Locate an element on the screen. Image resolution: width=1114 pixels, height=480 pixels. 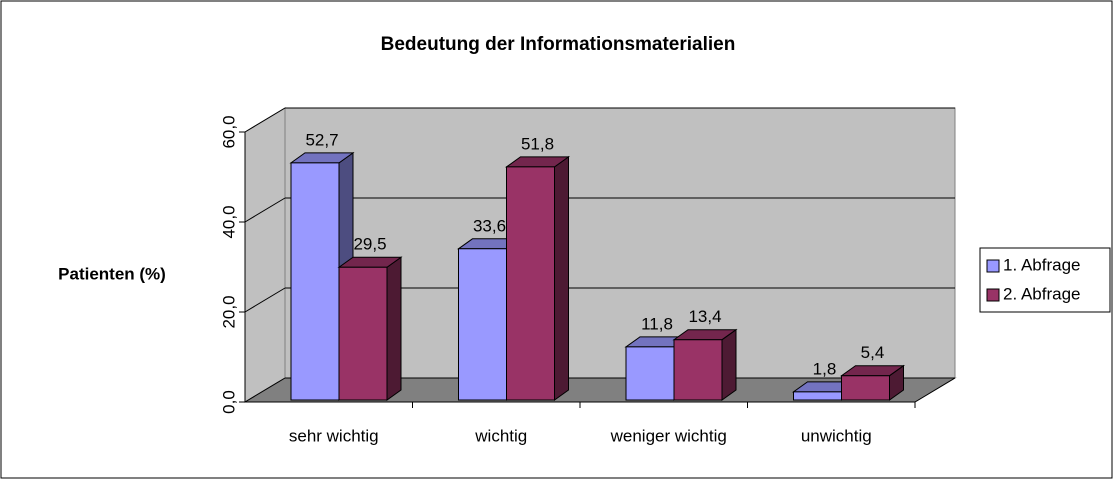
y-tick-label: 0,0 is located at coordinates (228, 402).